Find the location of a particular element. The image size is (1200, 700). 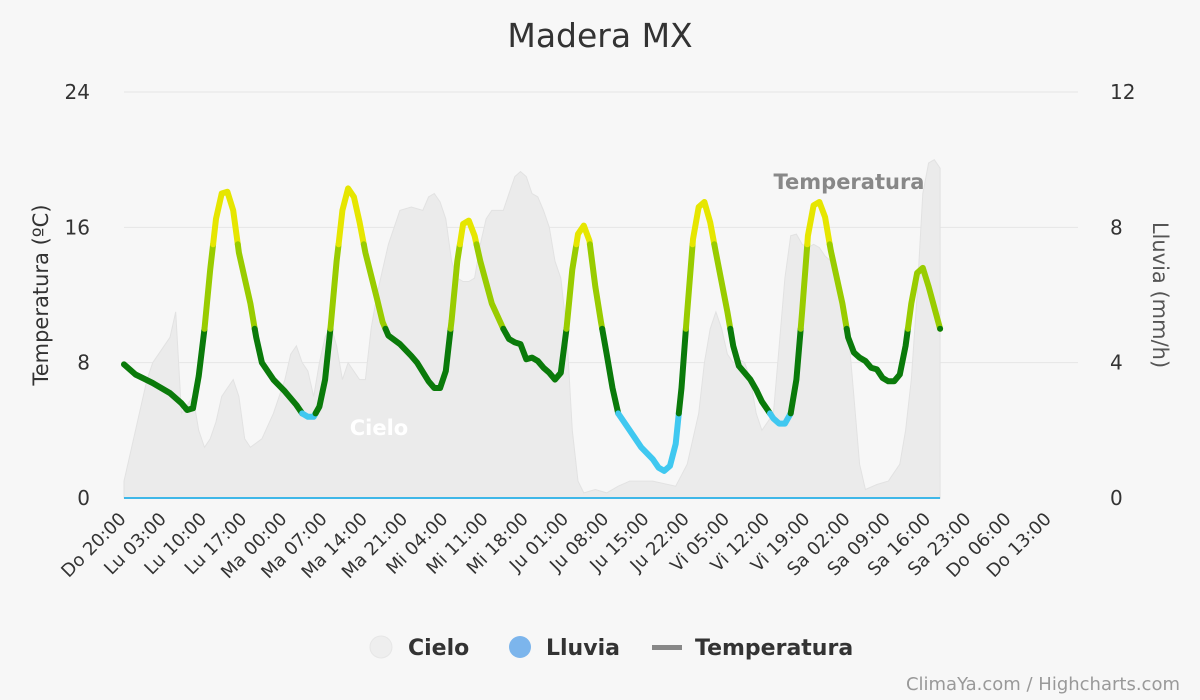

y-tick-label-3: 24 is located at coordinates (77, 92).